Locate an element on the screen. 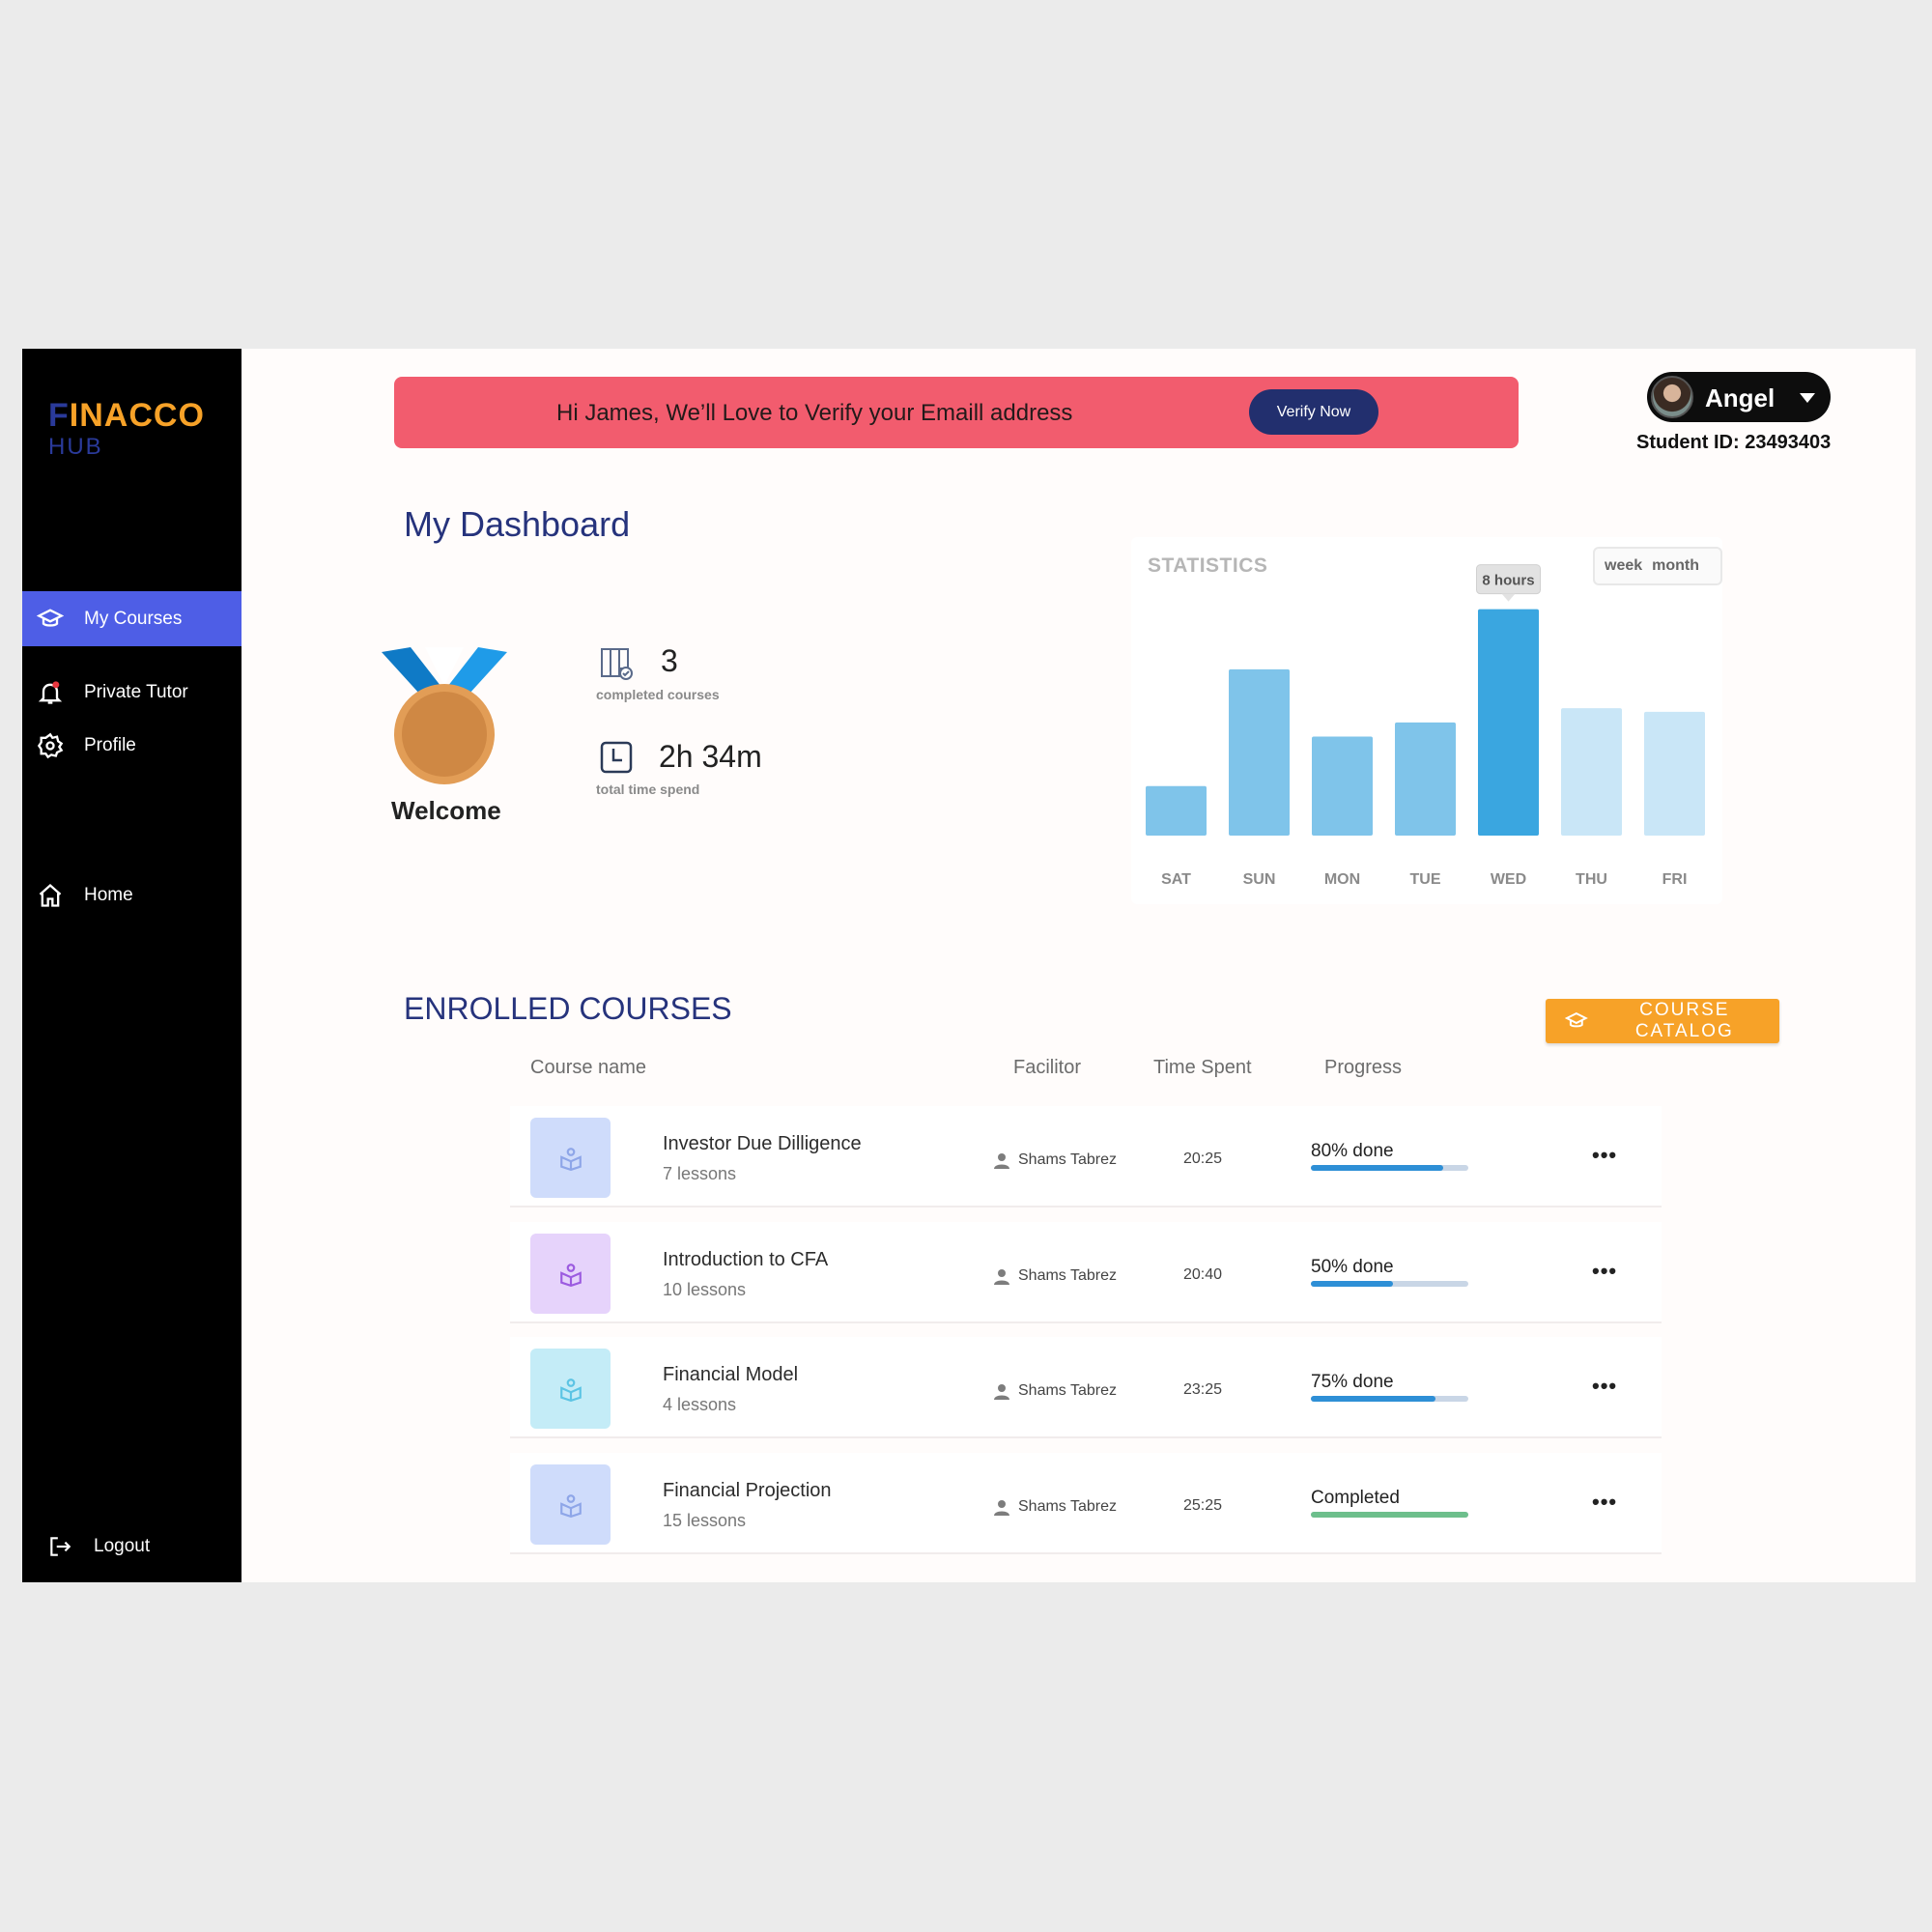  logout-icon is located at coordinates (59, 1546).